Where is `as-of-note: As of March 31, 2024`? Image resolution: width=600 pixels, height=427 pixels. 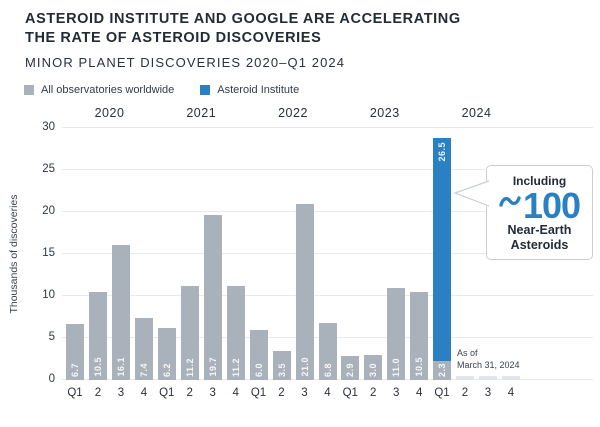
as-of-note: As of March 31, 2024 is located at coordinates (488, 359).